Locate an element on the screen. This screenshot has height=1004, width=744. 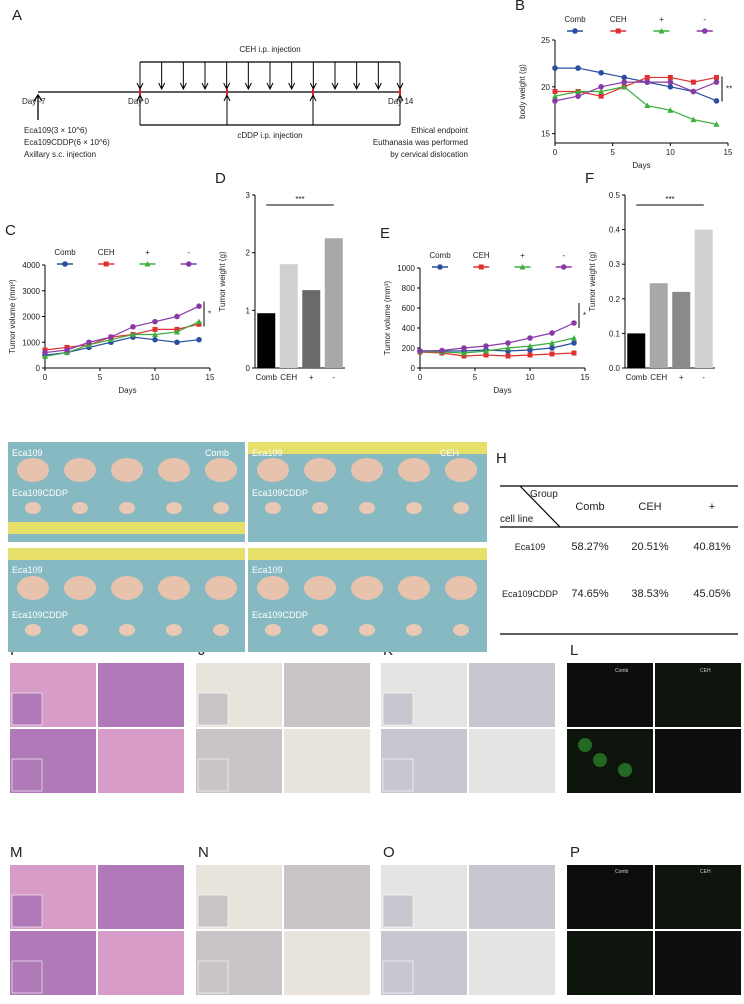
photo-label: Eca109 is located at coordinates (267, 570).